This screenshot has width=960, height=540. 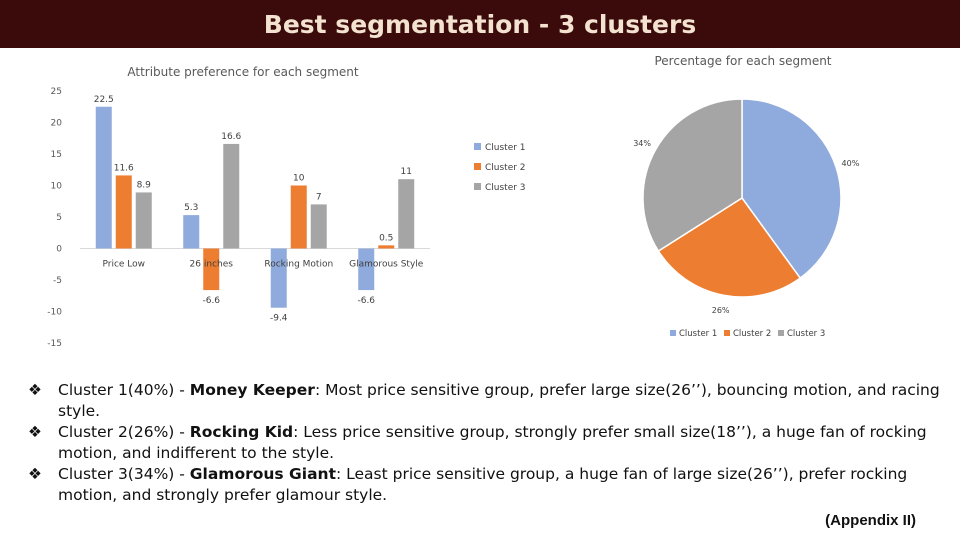 What do you see at coordinates (298, 265) in the screenshot?
I see `category-label: Rocking Motion` at bounding box center [298, 265].